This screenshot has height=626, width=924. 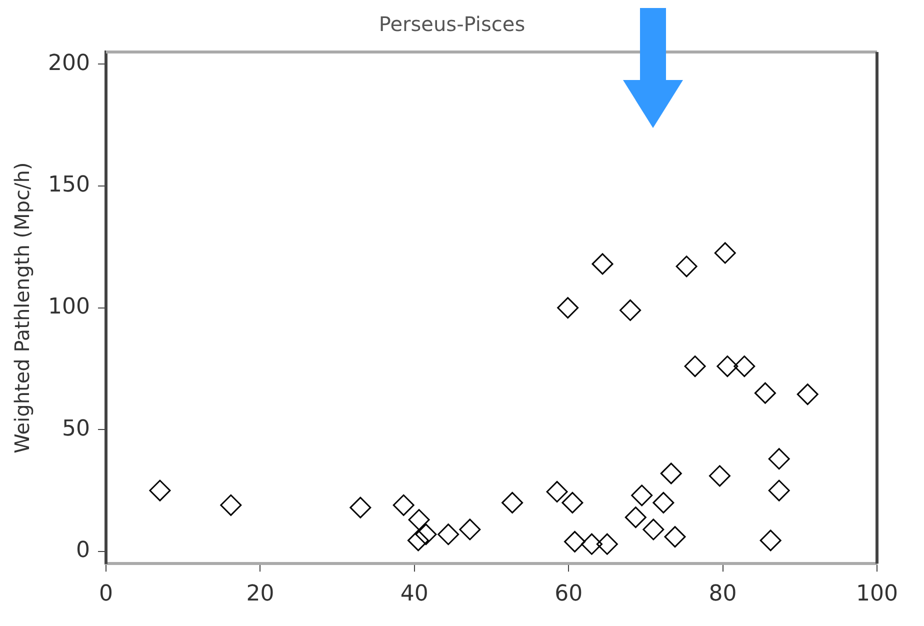 What do you see at coordinates (452, 24) in the screenshot?
I see `chart-title: Perseus-Pisces` at bounding box center [452, 24].